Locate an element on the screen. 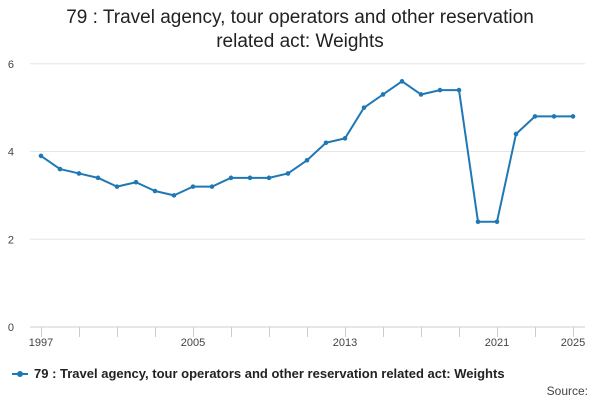 Image resolution: width=600 pixels, height=400 pixels. legend-series-swatch is located at coordinates (20, 374).